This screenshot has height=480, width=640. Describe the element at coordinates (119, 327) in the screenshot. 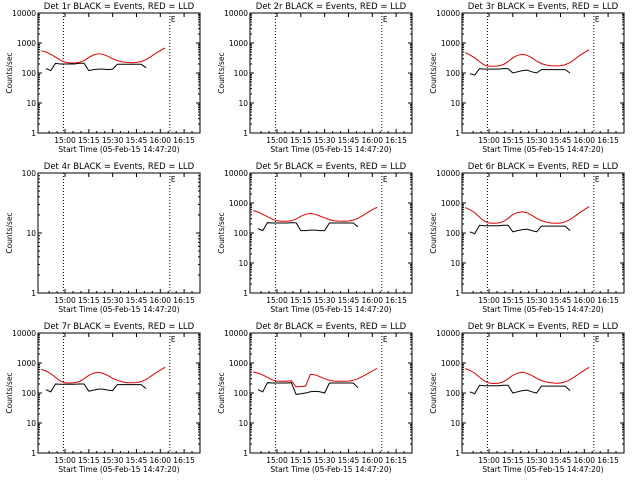

I see `panel-title: Det 7r BLACK = Events, RED = LLD` at that location.